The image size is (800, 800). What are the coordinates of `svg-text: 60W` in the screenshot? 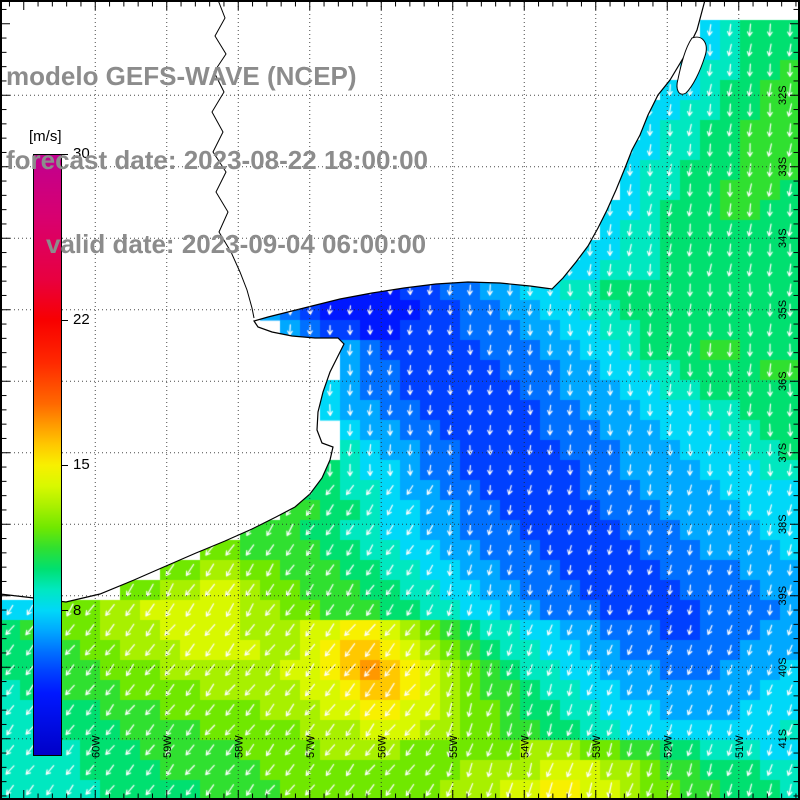 It's located at (96, 746).